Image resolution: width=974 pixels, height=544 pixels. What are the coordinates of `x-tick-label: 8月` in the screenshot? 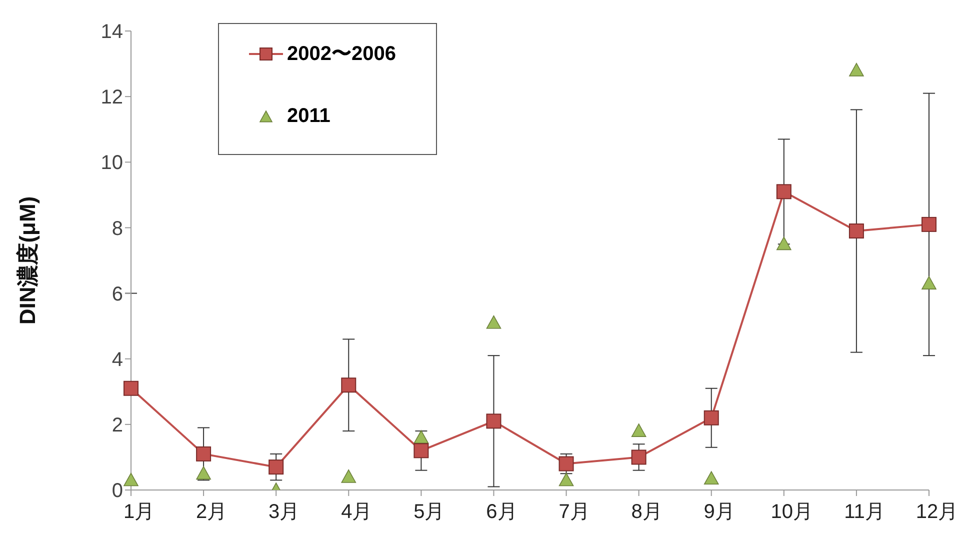 It's located at (646, 512).